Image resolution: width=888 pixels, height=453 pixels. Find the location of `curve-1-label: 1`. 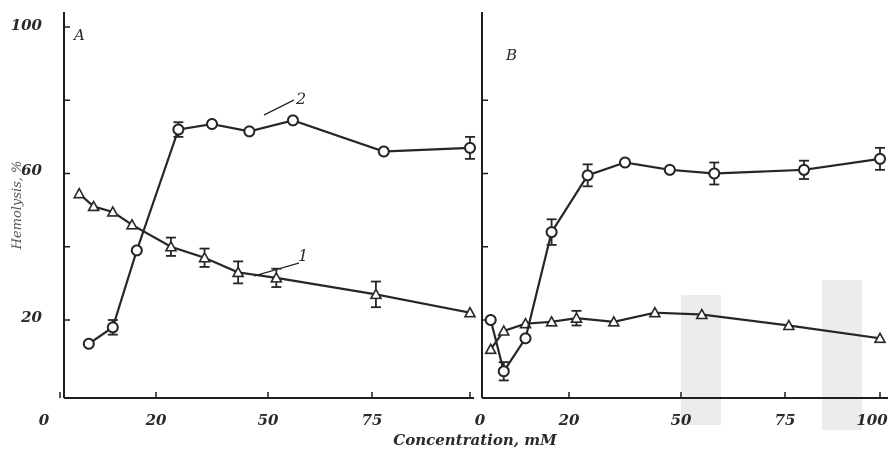

curve-1-label: 1 is located at coordinates (303, 255).